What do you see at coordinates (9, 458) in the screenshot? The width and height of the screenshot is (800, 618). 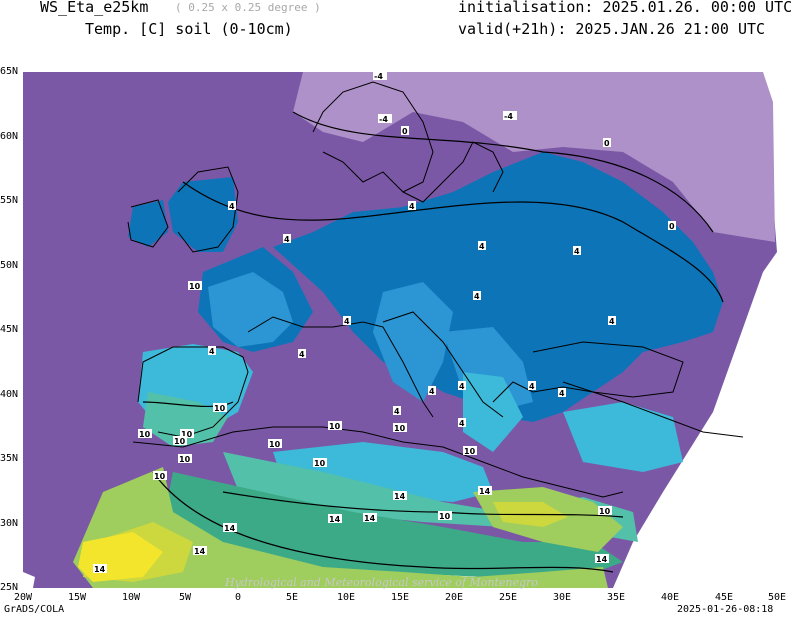 I see `lat-label: 35N` at bounding box center [9, 458].